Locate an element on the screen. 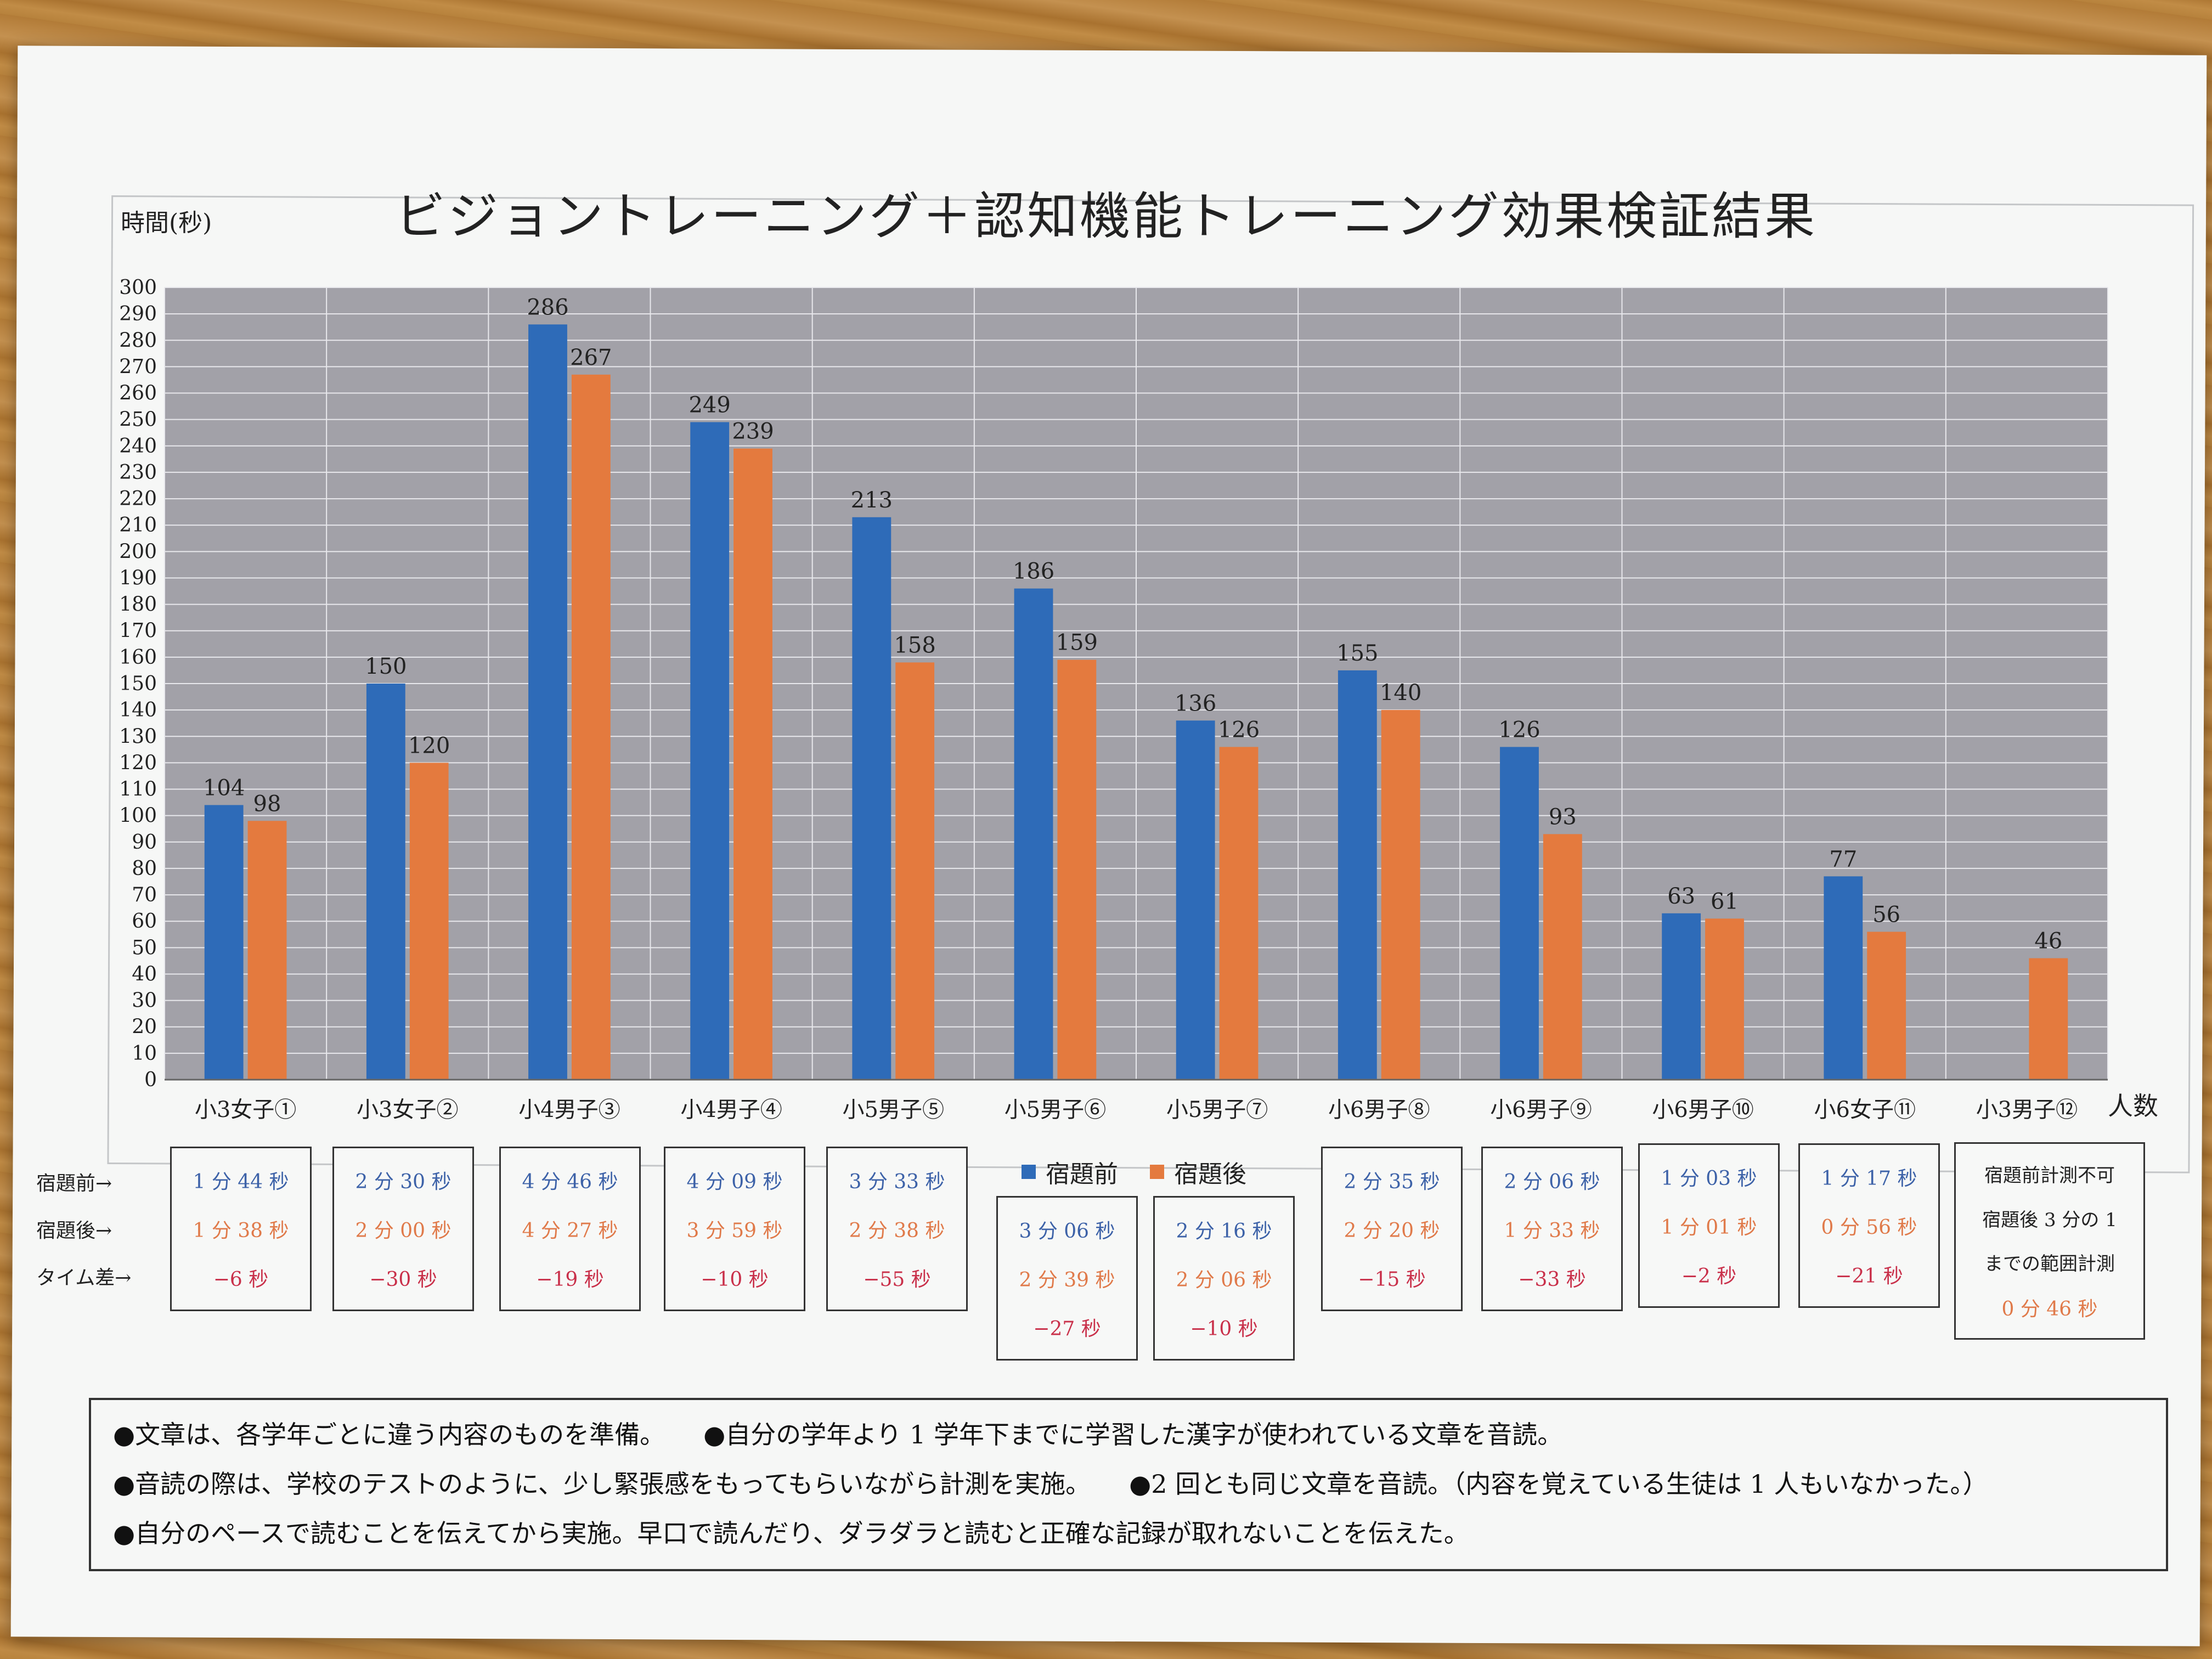 The width and height of the screenshot is (2212, 1659). y-tick-label: 260 is located at coordinates (138, 393).